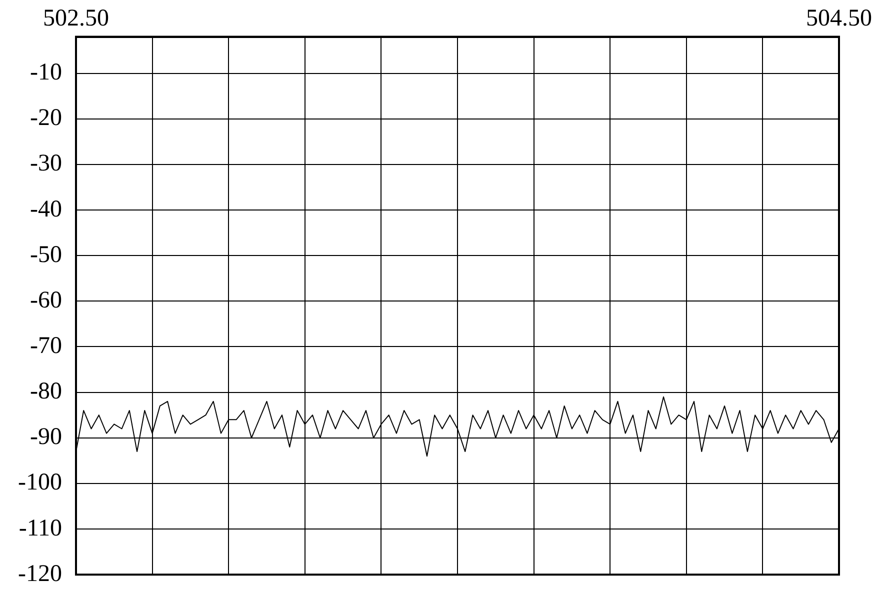 The width and height of the screenshot is (875, 603). Describe the element at coordinates (75, 19) in the screenshot. I see `x-tick-label: 502.50` at that location.